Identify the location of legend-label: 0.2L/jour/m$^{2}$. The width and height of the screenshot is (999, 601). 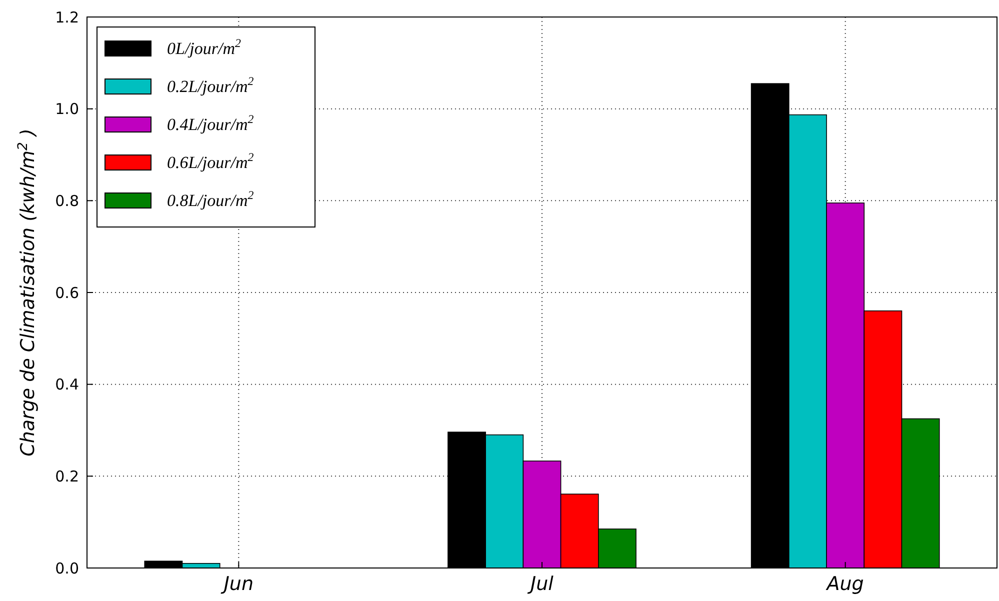
(210, 85).